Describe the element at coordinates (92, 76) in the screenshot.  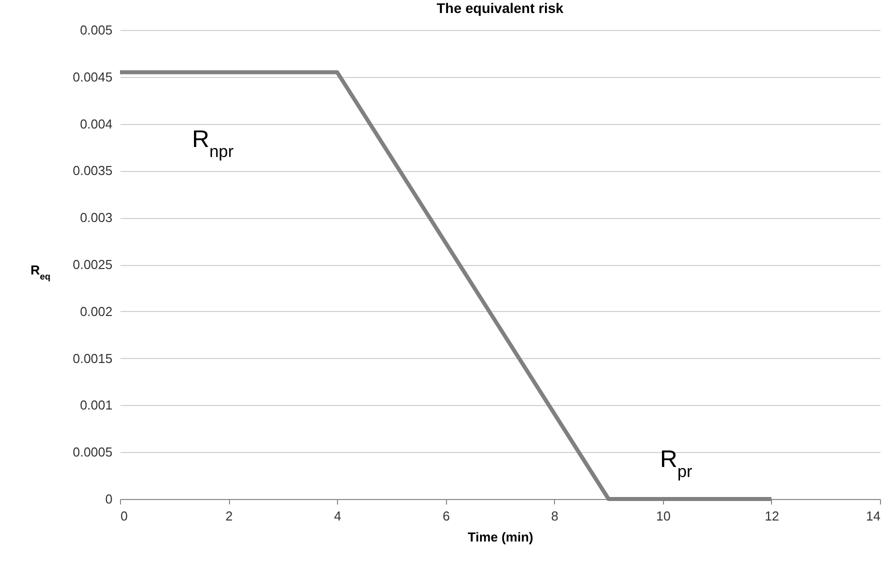
I see `y-tick-label: 0.0045` at that location.